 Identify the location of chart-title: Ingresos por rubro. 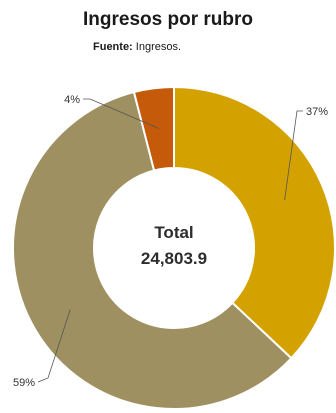
(168, 19).